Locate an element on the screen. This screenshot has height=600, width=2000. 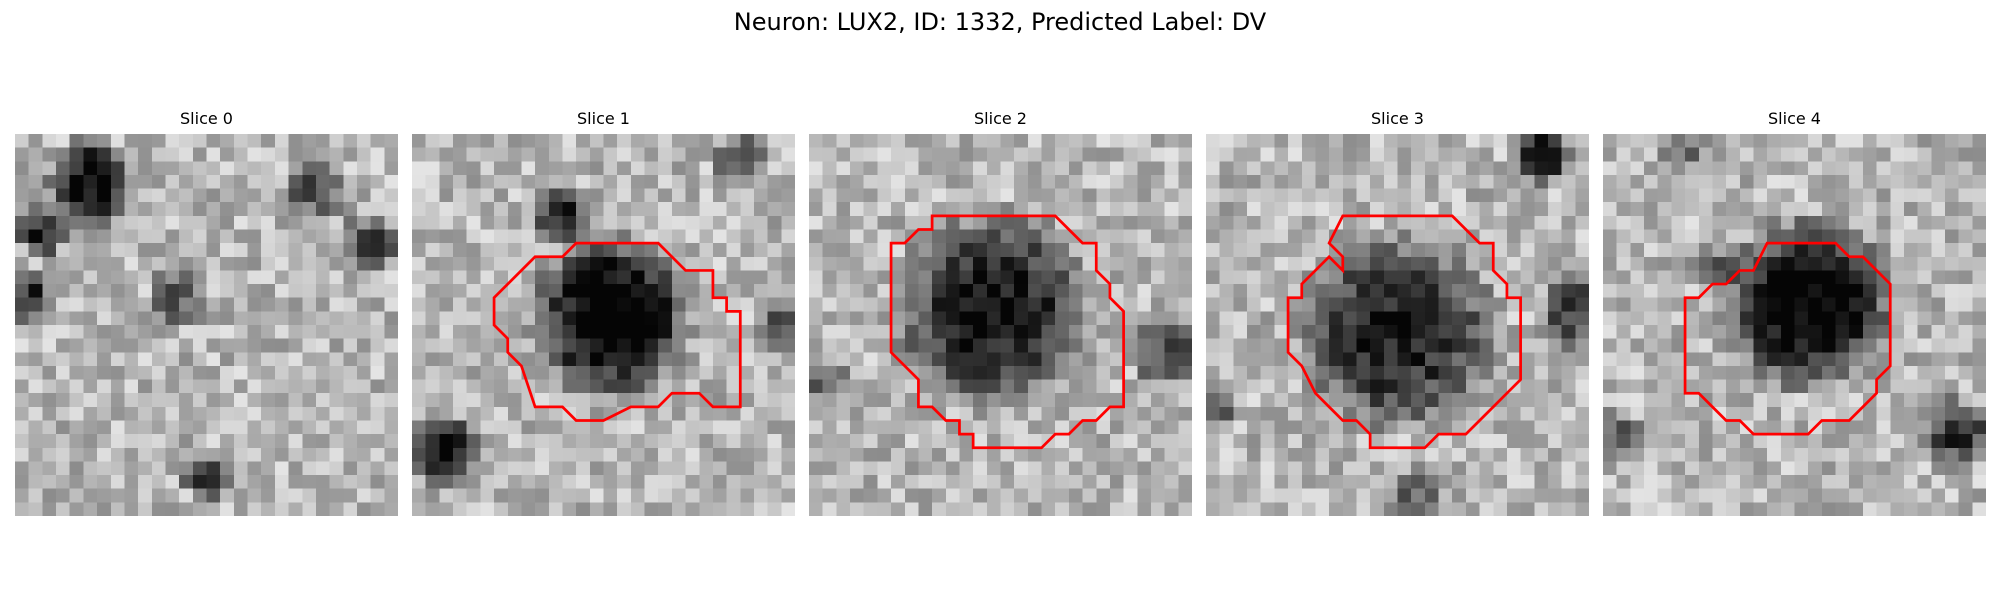
slice-panel-2: Slice 2 is located at coordinates (1000, 312).